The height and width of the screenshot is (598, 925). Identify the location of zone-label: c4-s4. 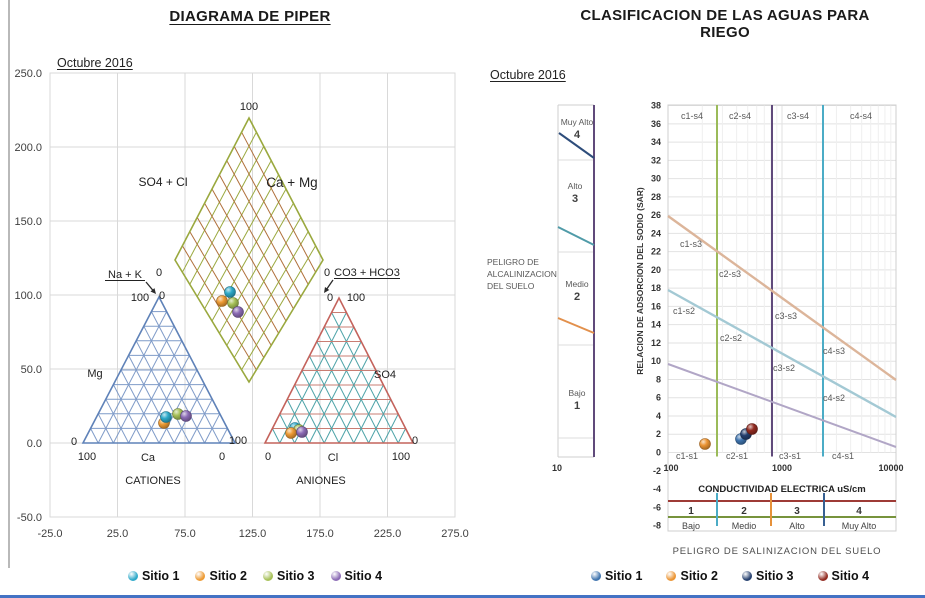
(861, 116).